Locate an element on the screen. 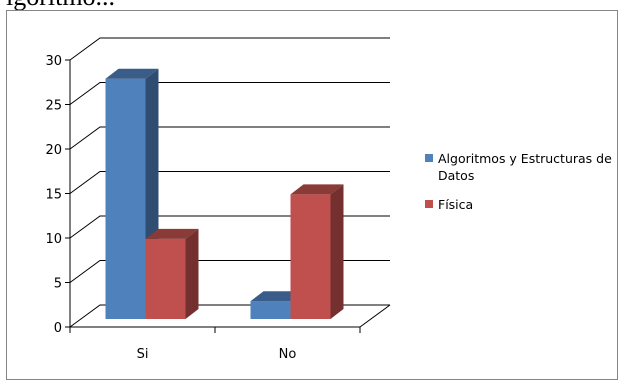  y-tick-label: 25 is located at coordinates (53, 106).